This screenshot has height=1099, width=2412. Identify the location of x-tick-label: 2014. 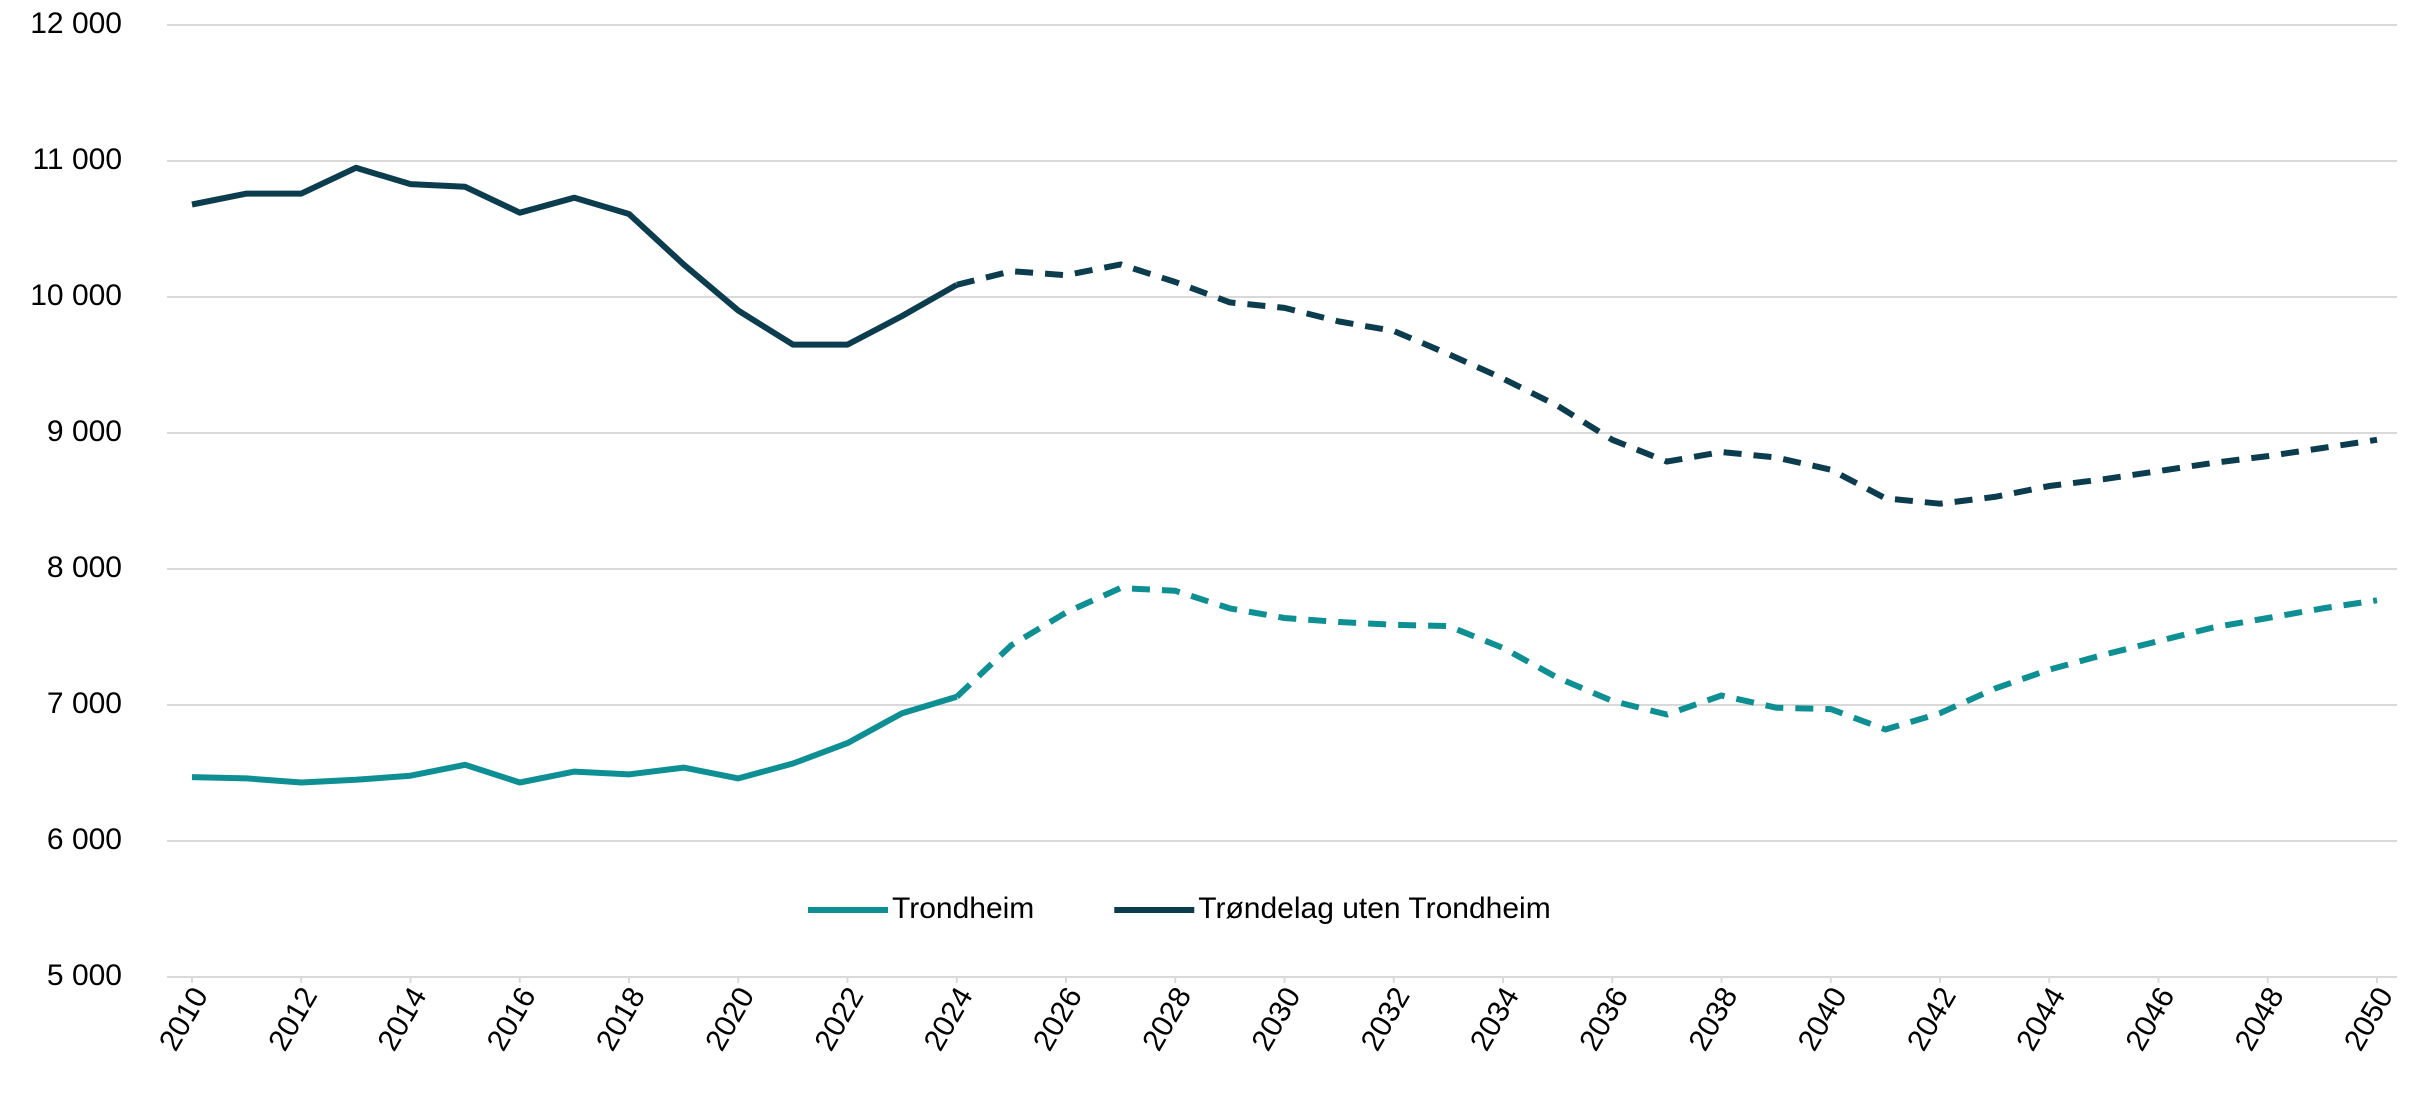
(402, 1019).